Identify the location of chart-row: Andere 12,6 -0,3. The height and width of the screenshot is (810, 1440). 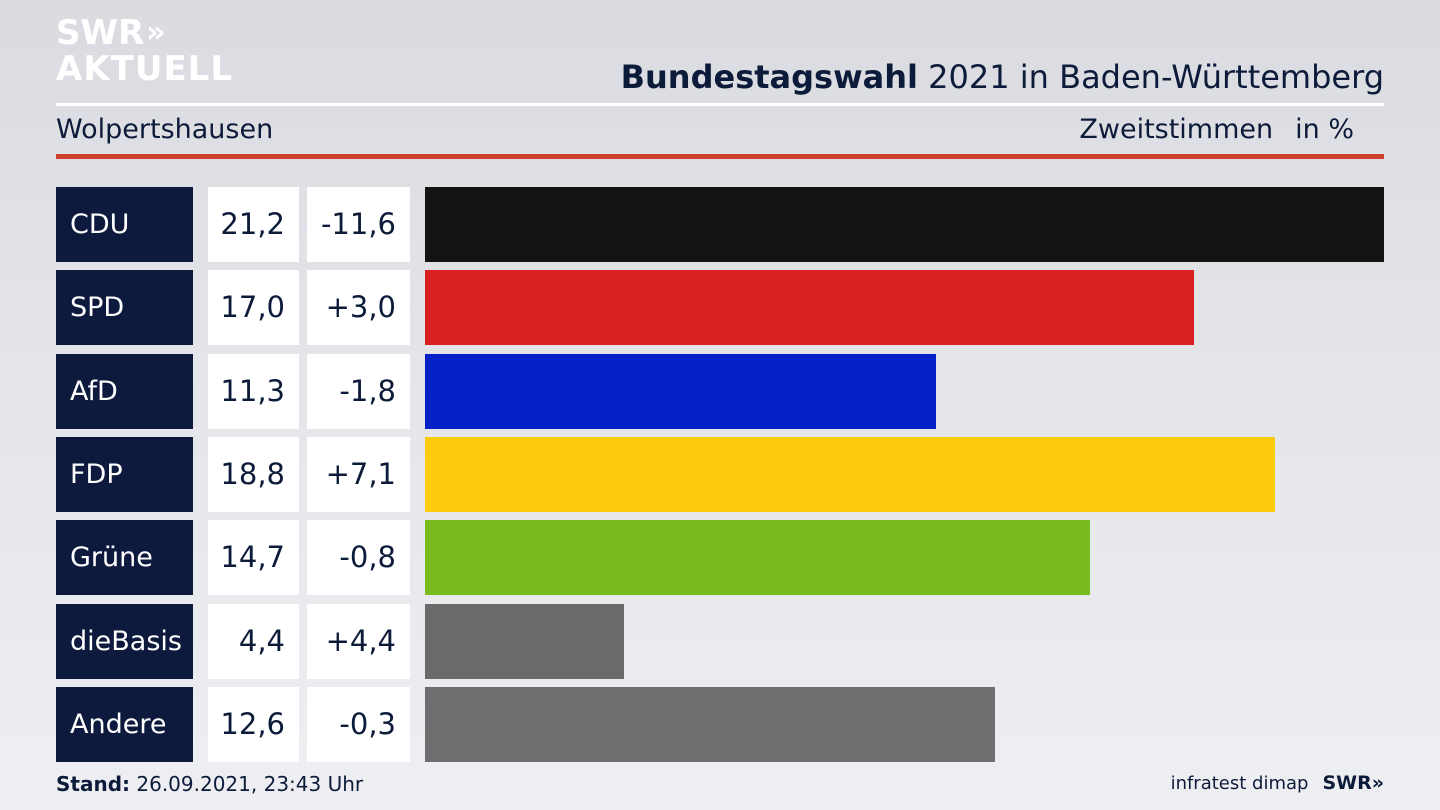
(720, 724).